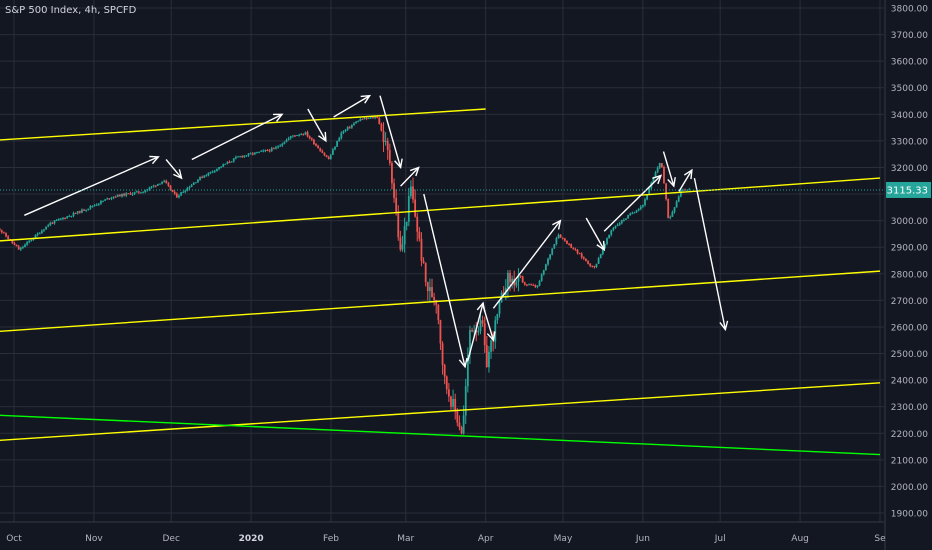 This screenshot has width=932, height=550. What do you see at coordinates (71, 10) in the screenshot?
I see `chart-title: S&P 500 Index, 4h, SPCFD` at bounding box center [71, 10].